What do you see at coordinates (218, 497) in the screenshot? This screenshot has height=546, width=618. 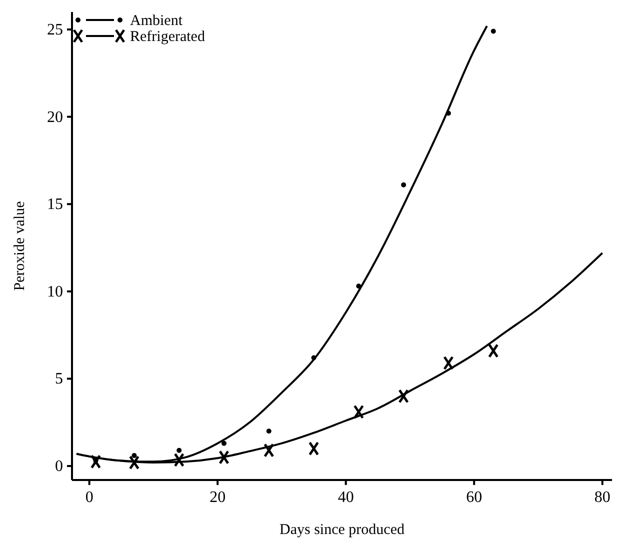 I see `x-tick-label: 20` at bounding box center [218, 497].